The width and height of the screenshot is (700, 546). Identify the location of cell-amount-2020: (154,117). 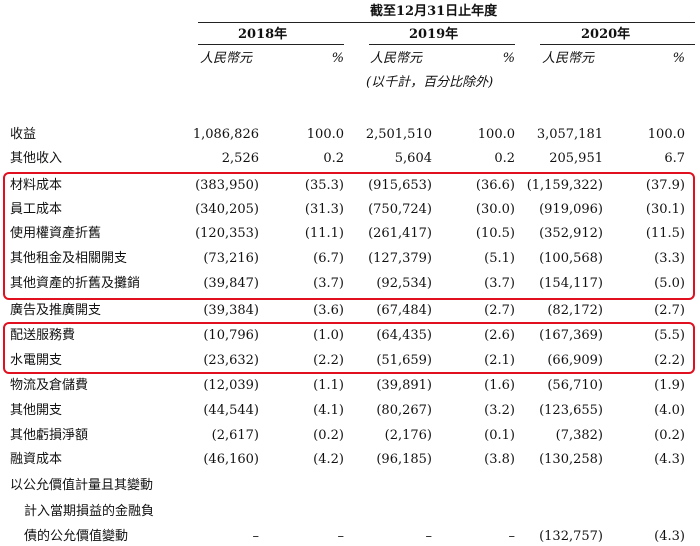
(571, 283).